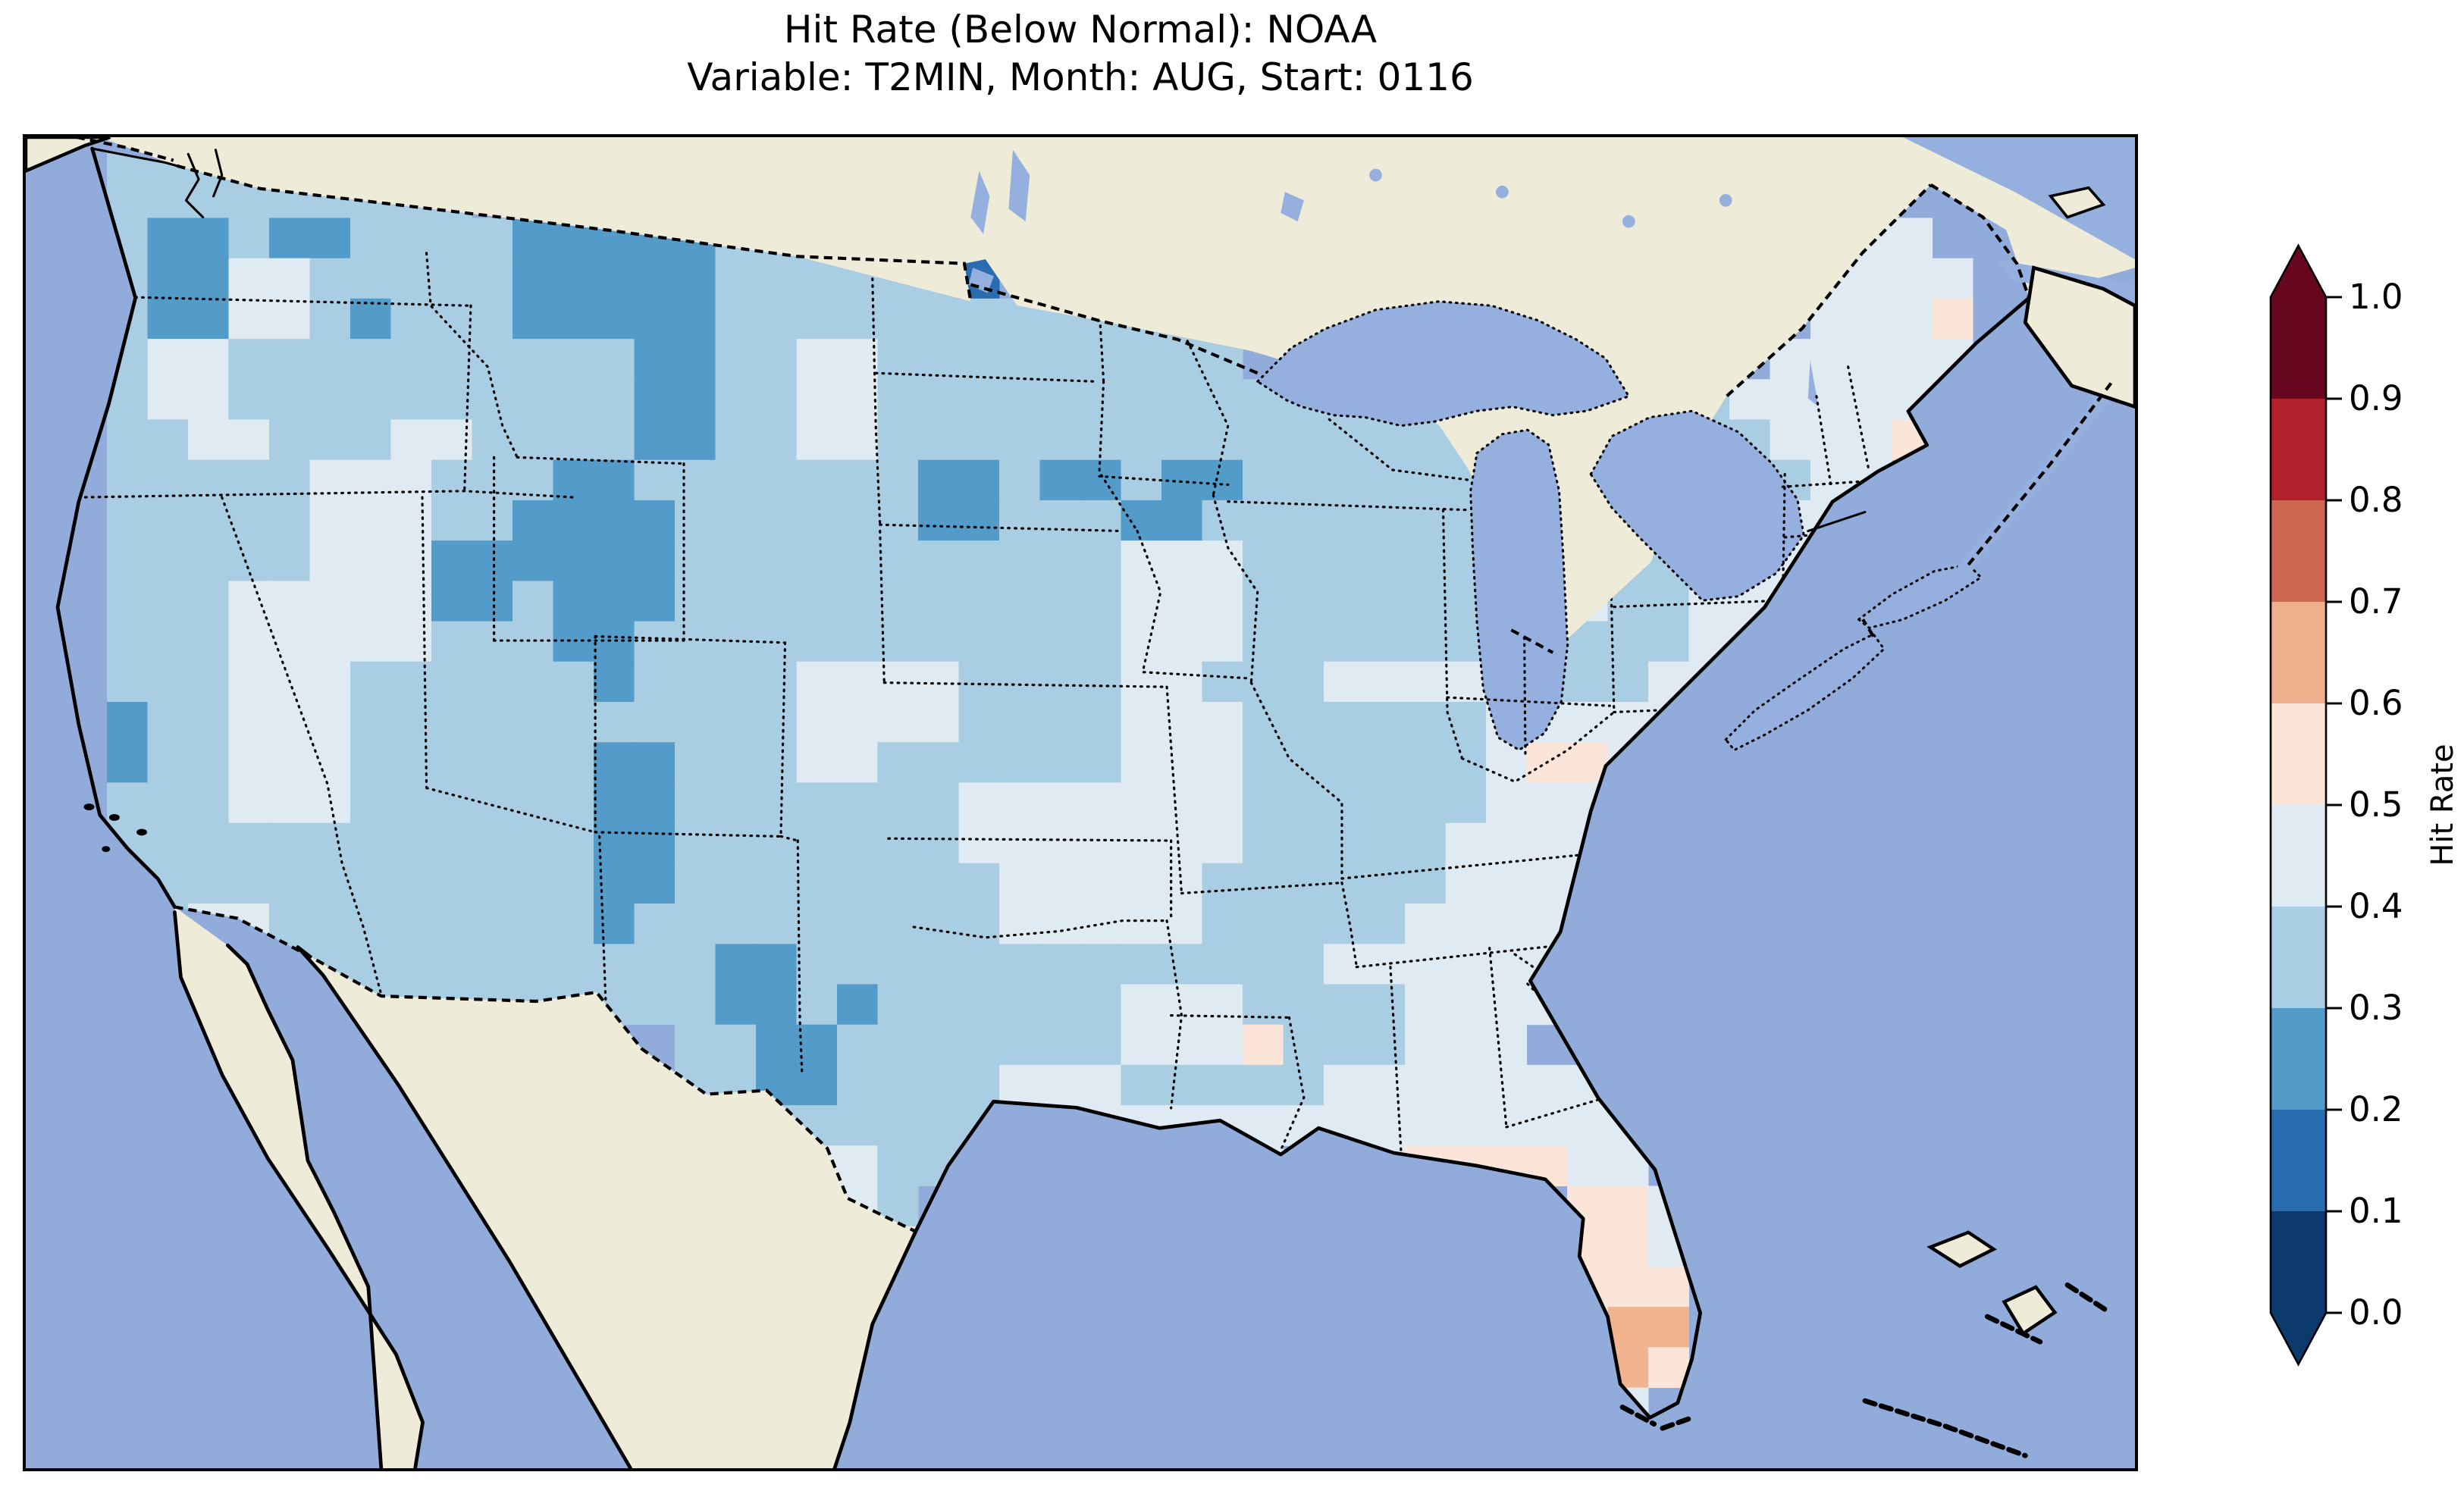 The height and width of the screenshot is (1494, 2464). I want to click on mexico-coast, so click(607, 1206).